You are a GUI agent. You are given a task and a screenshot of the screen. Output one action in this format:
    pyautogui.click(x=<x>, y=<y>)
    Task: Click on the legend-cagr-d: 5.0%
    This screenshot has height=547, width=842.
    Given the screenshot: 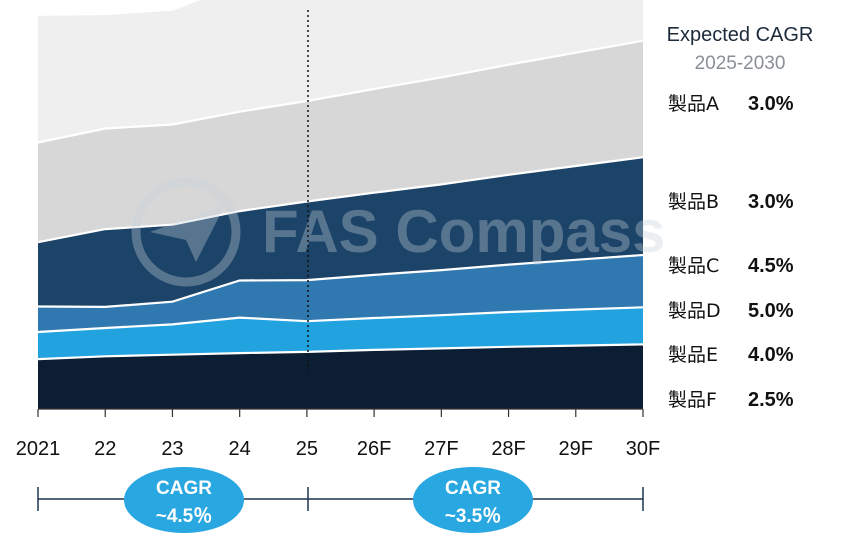 What is the action you would take?
    pyautogui.click(x=771, y=311)
    